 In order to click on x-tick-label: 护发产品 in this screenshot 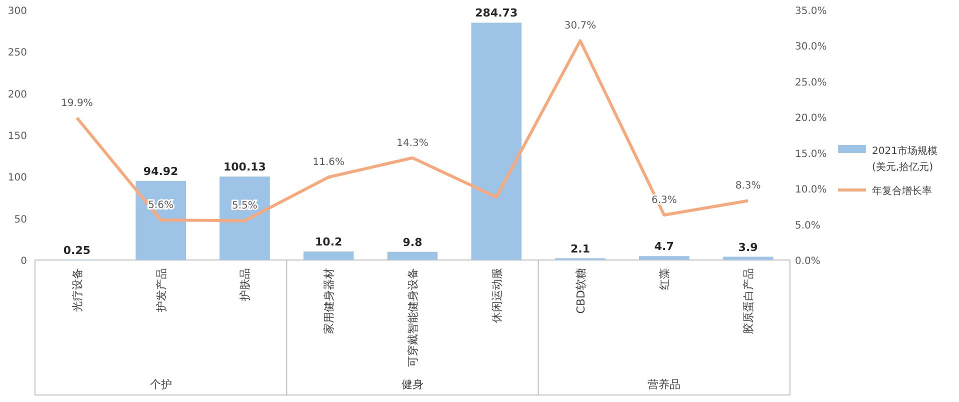, I will do `click(161, 290)`.